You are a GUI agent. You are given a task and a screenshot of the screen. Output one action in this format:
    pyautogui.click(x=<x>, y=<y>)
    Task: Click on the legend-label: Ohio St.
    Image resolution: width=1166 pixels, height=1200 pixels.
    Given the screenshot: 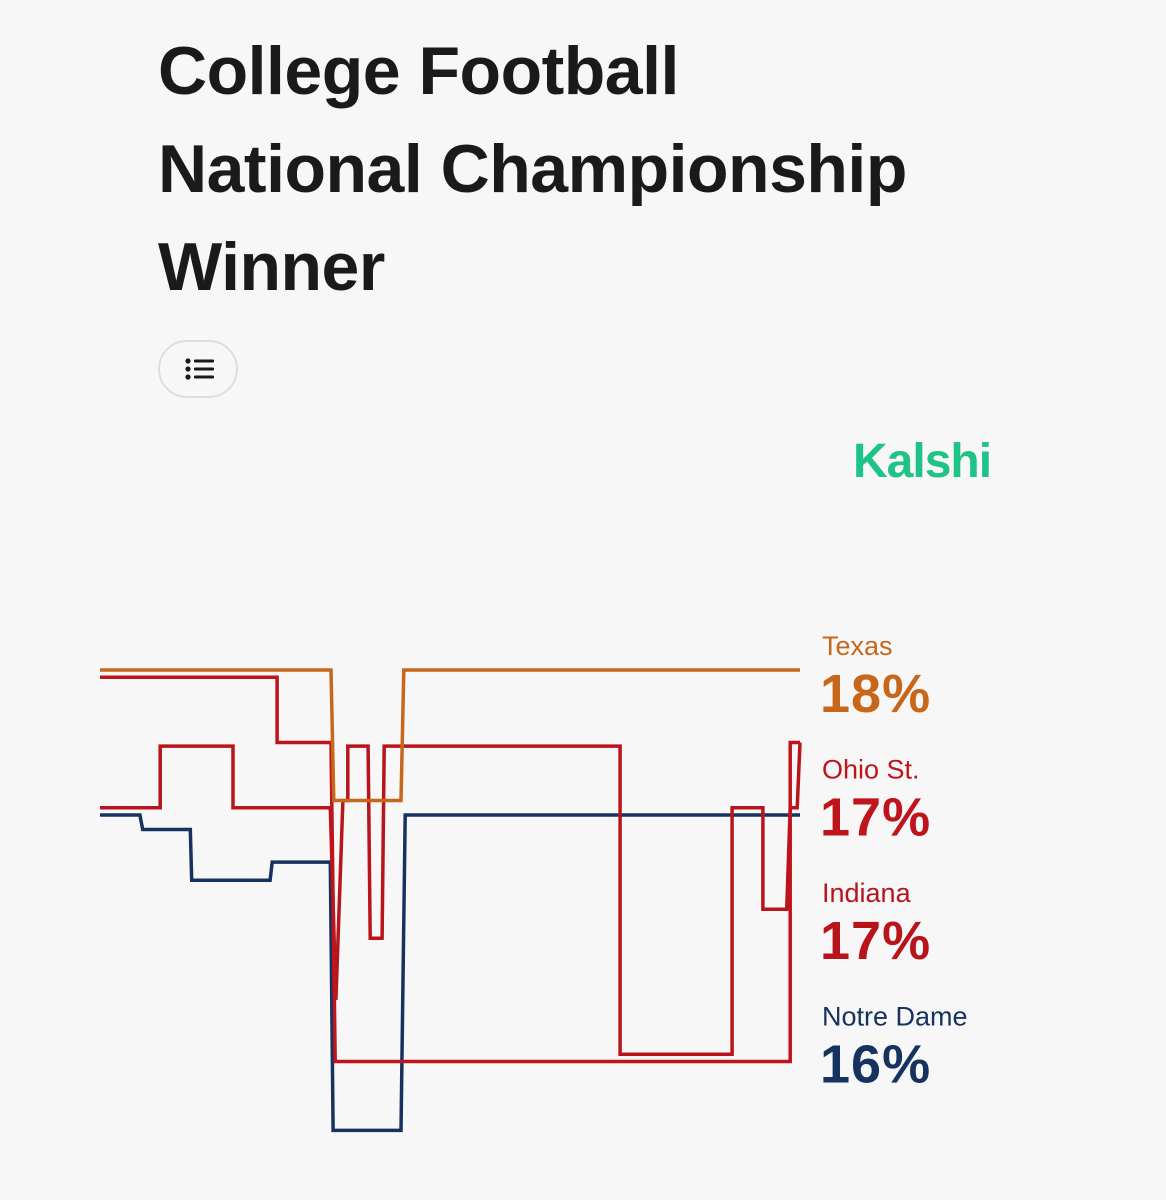 What is the action you would take?
    pyautogui.click(x=871, y=770)
    